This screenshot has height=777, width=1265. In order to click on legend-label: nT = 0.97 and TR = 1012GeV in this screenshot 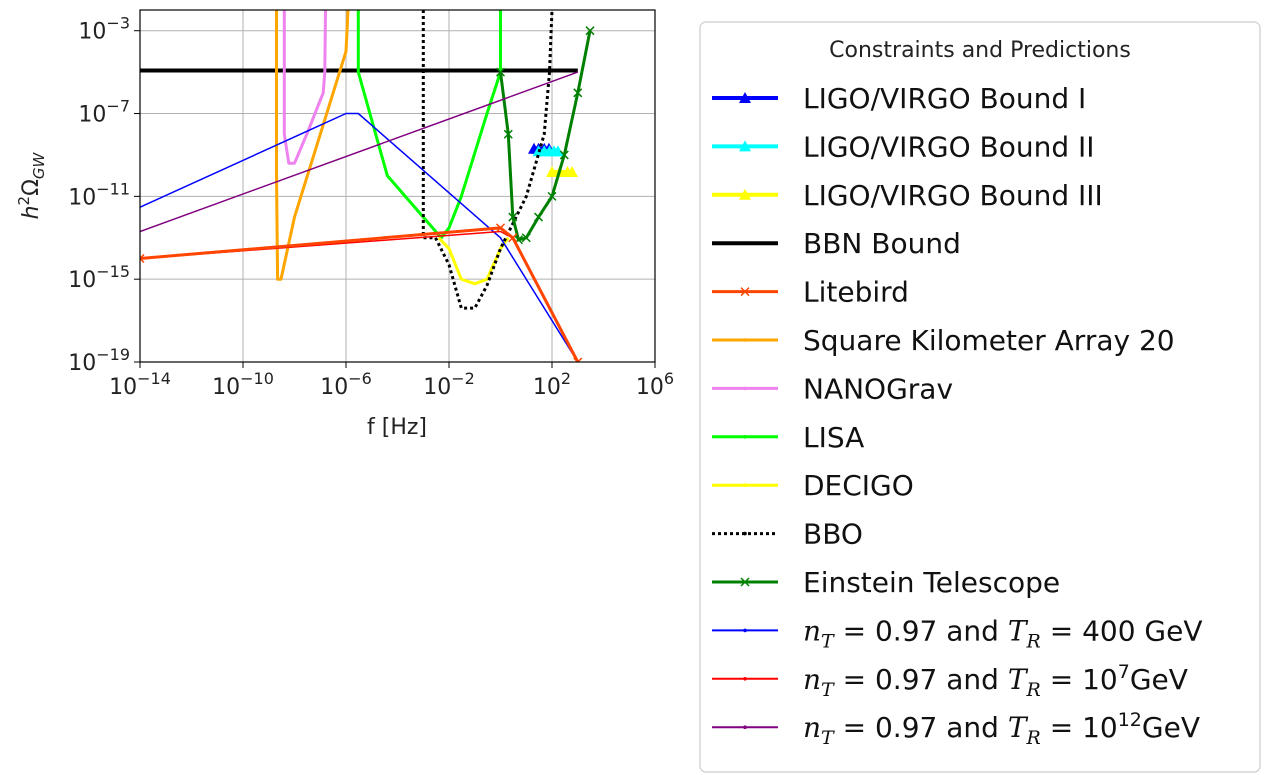, I will do `click(1001, 729)`.